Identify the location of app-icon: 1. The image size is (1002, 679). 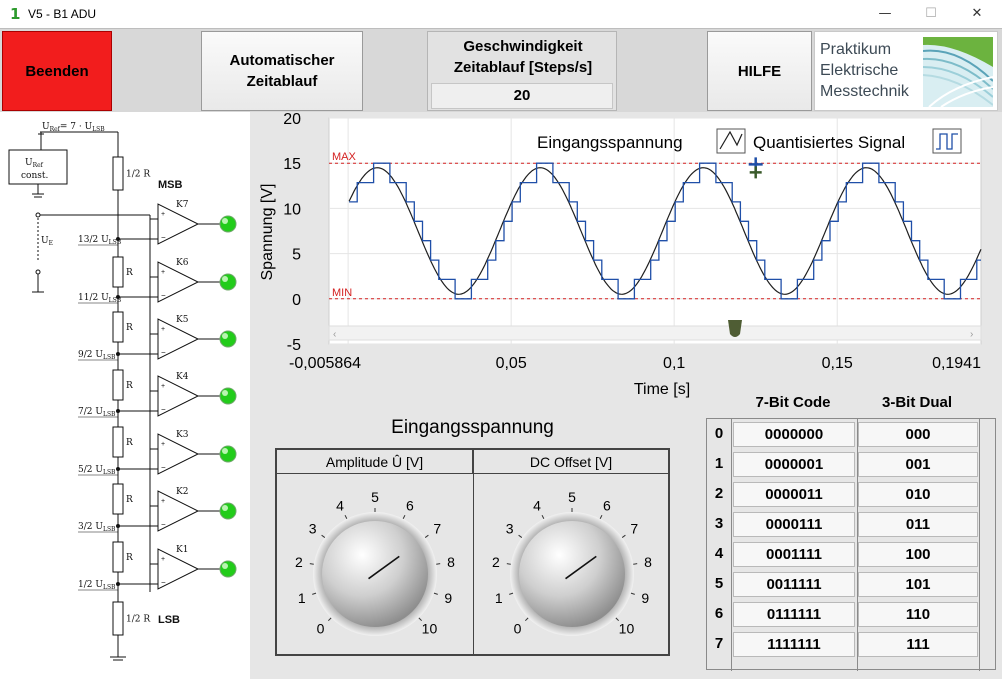
(15, 14).